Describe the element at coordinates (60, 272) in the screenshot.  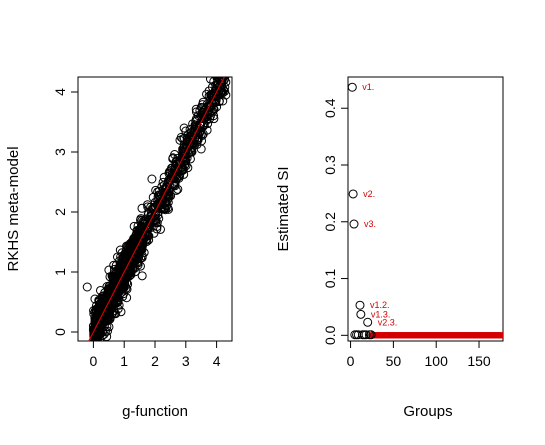
I see `left-y-tick-label: 1` at that location.